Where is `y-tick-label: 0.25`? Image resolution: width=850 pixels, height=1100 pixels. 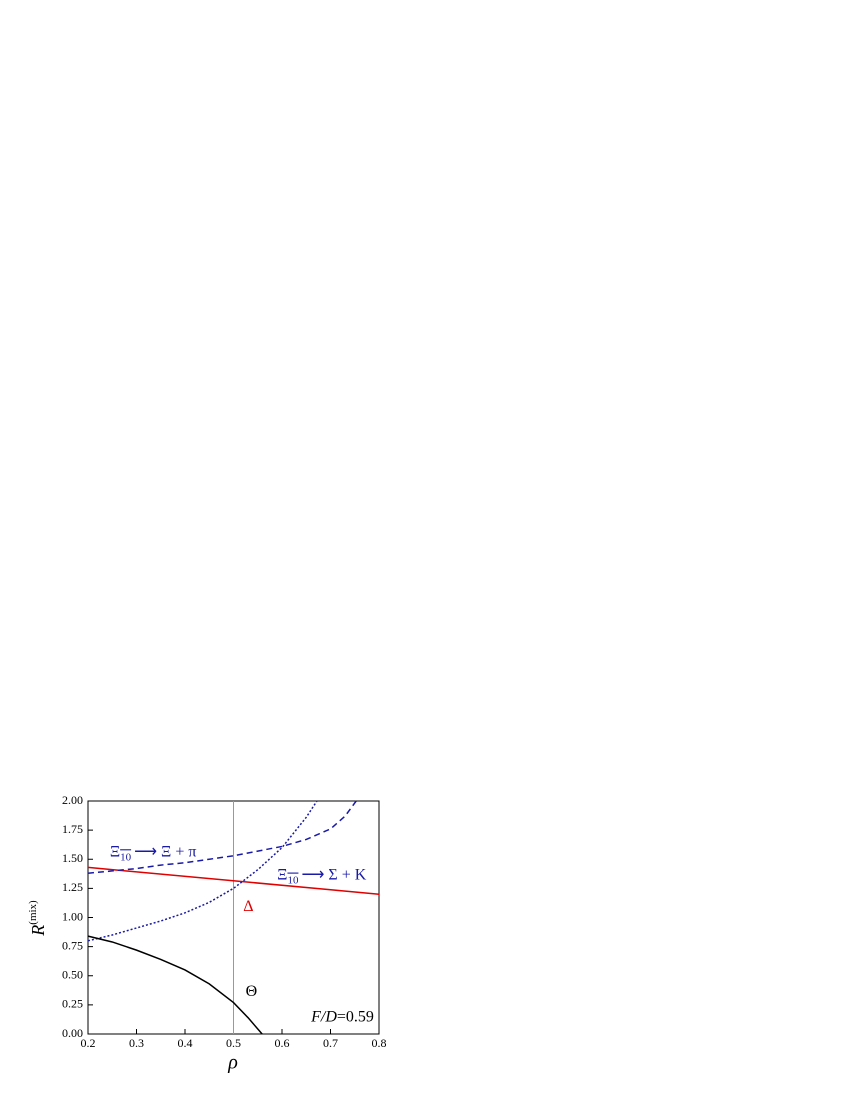 y-tick-label: 0.25 is located at coordinates (72, 1004).